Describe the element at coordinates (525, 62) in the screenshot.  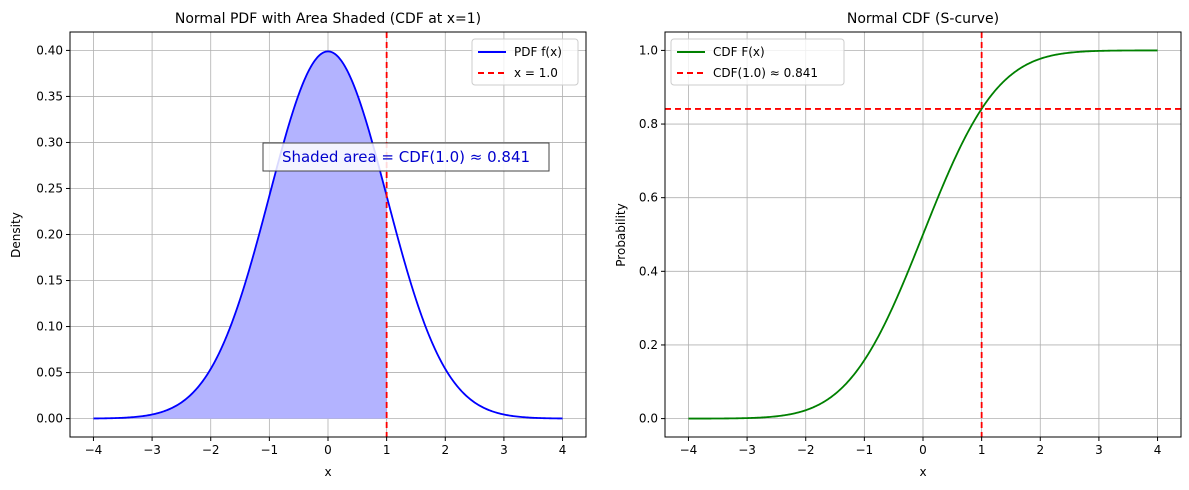
I see `pdf-legend: PDF f(x) x = 1.0` at that location.